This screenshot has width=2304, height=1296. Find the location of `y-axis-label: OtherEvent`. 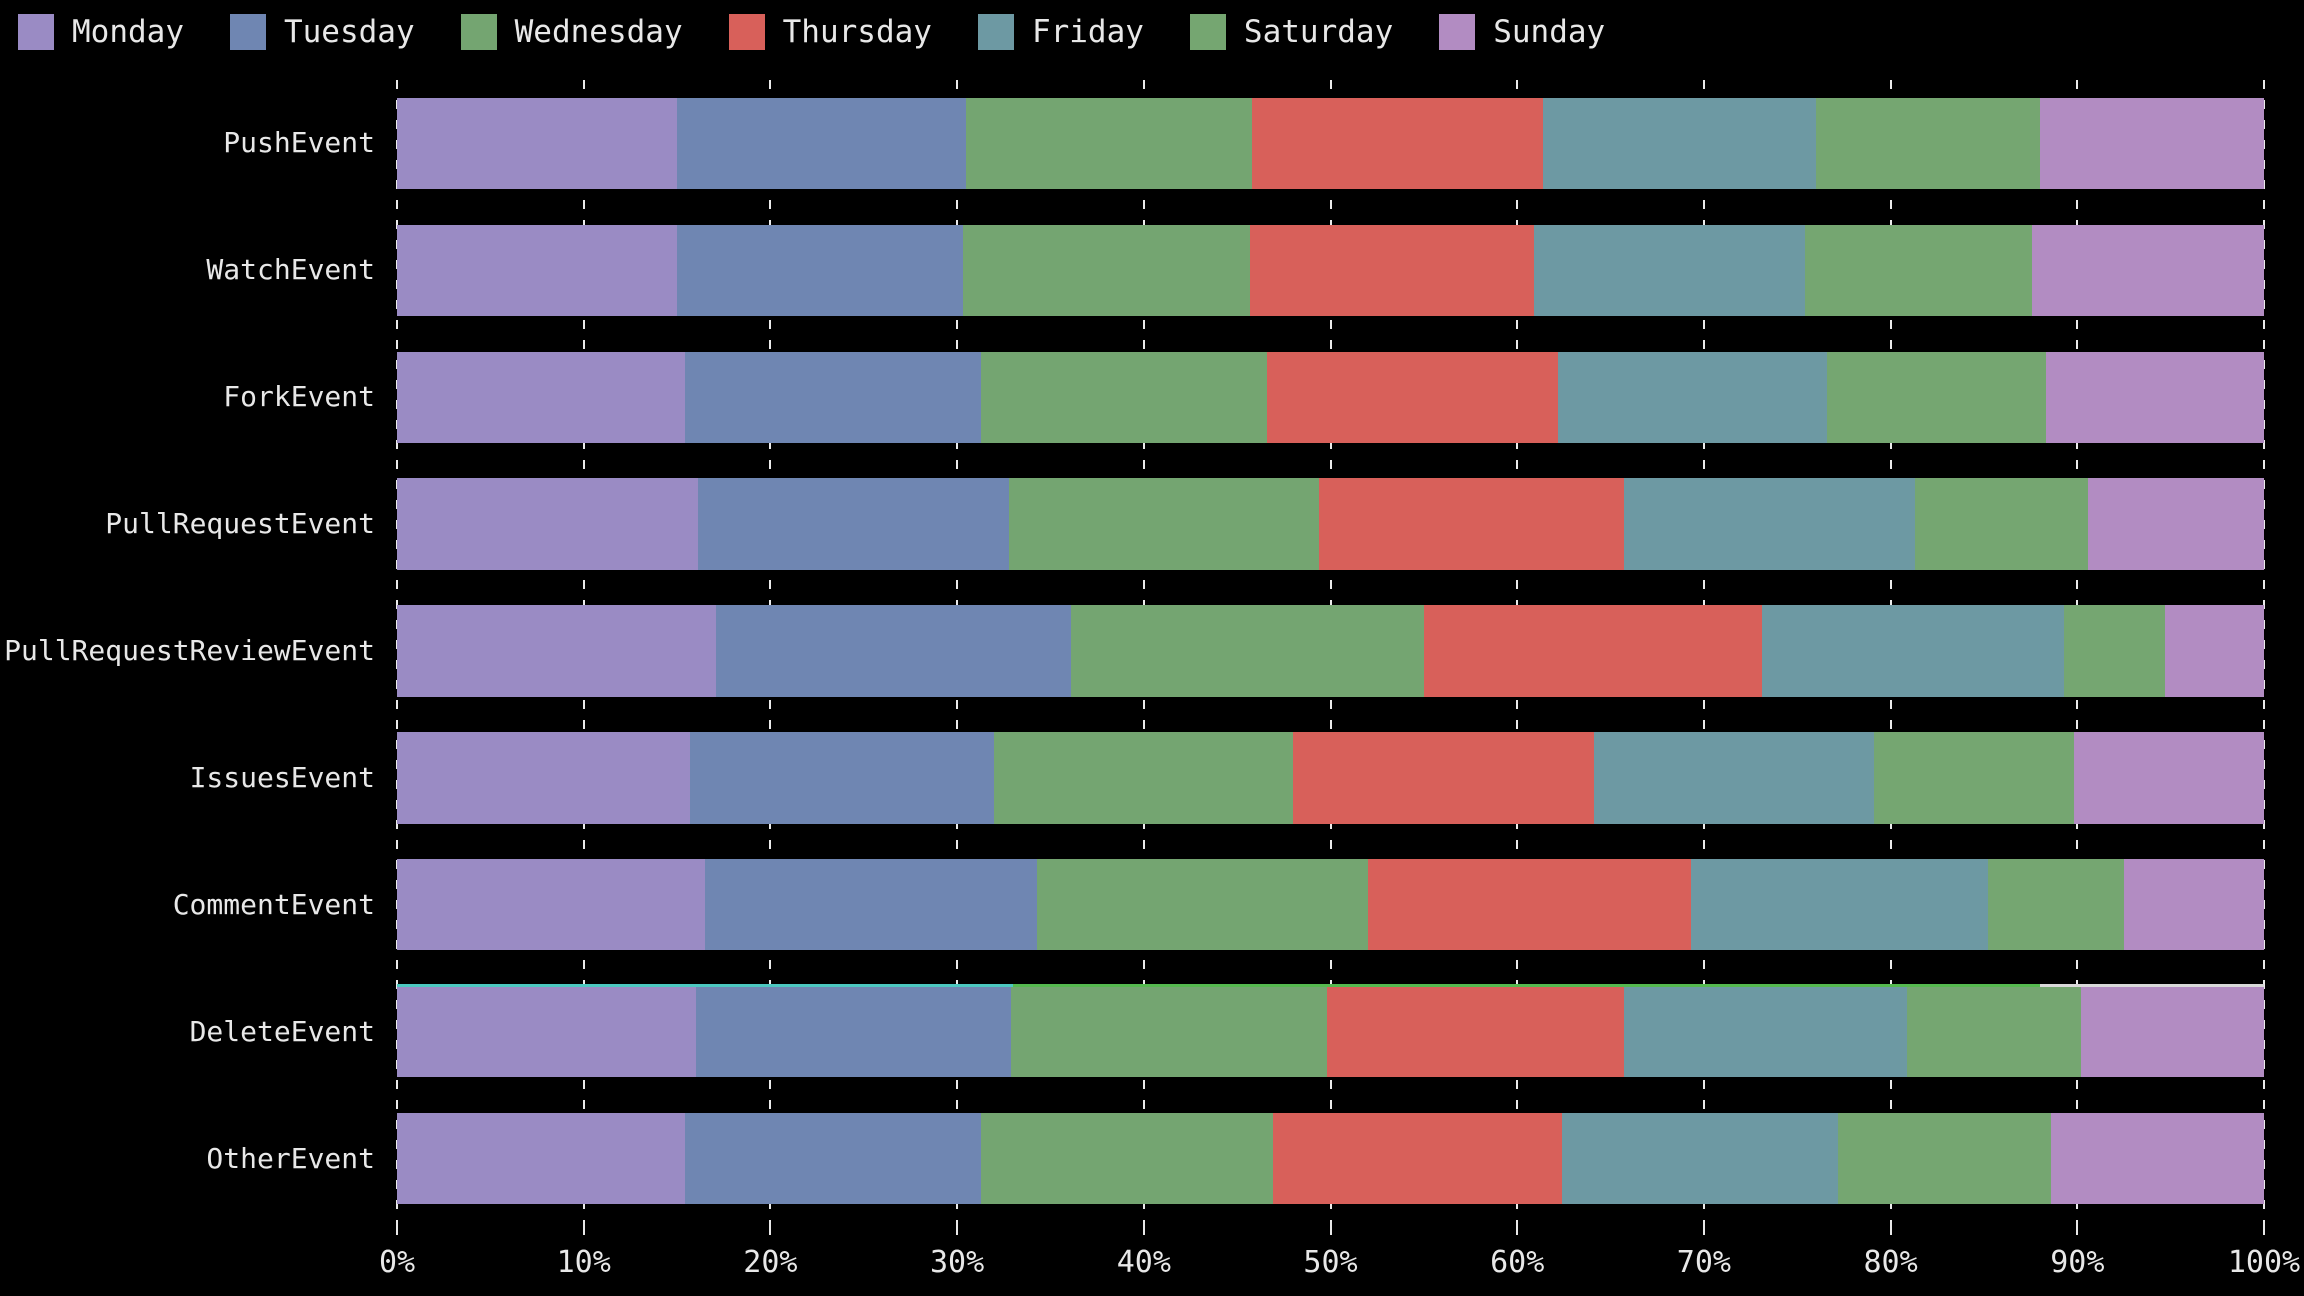

y-axis-label: OtherEvent is located at coordinates (290, 1158).